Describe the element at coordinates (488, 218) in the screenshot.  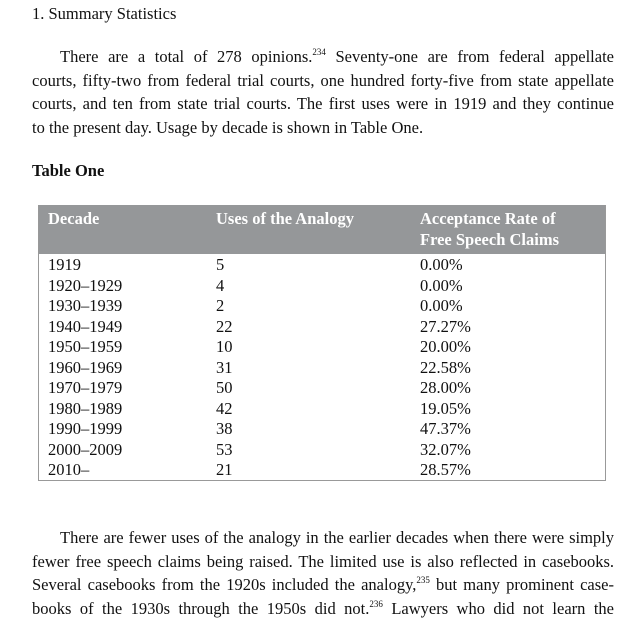
I see `header-acceptance-line1: Acceptance Rate of` at that location.